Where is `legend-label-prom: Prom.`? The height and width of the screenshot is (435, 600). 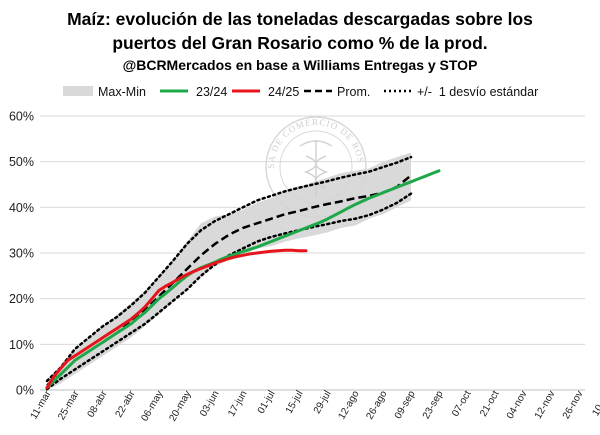
legend-label-prom: Prom. is located at coordinates (353, 92).